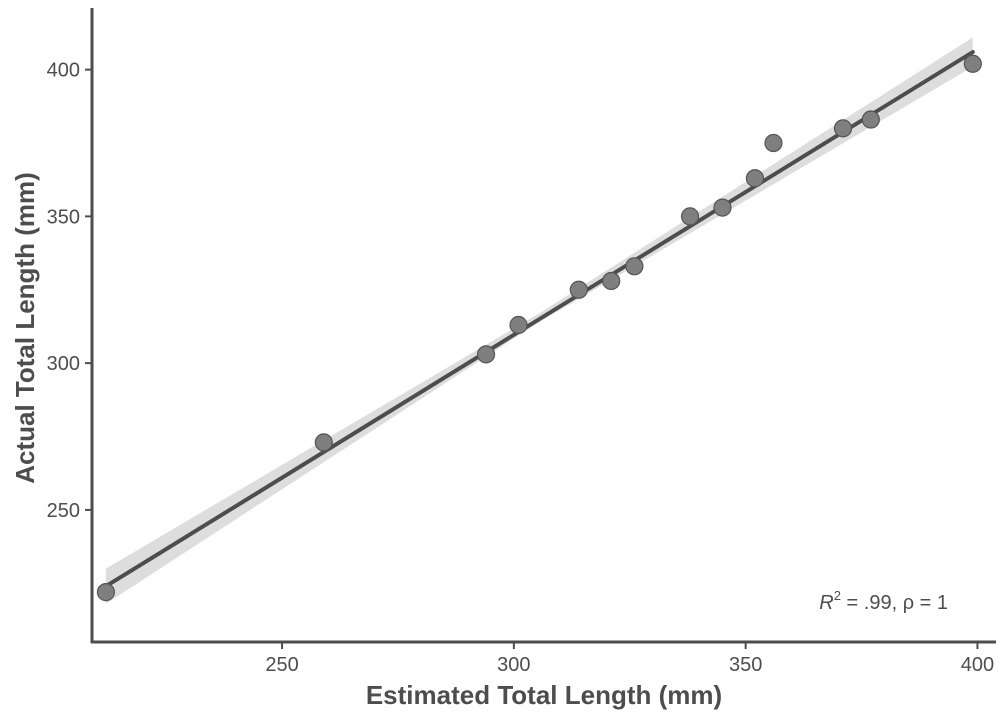 The image size is (1008, 720). I want to click on x-axis-title: Estimated Total Length (mm), so click(544, 695).